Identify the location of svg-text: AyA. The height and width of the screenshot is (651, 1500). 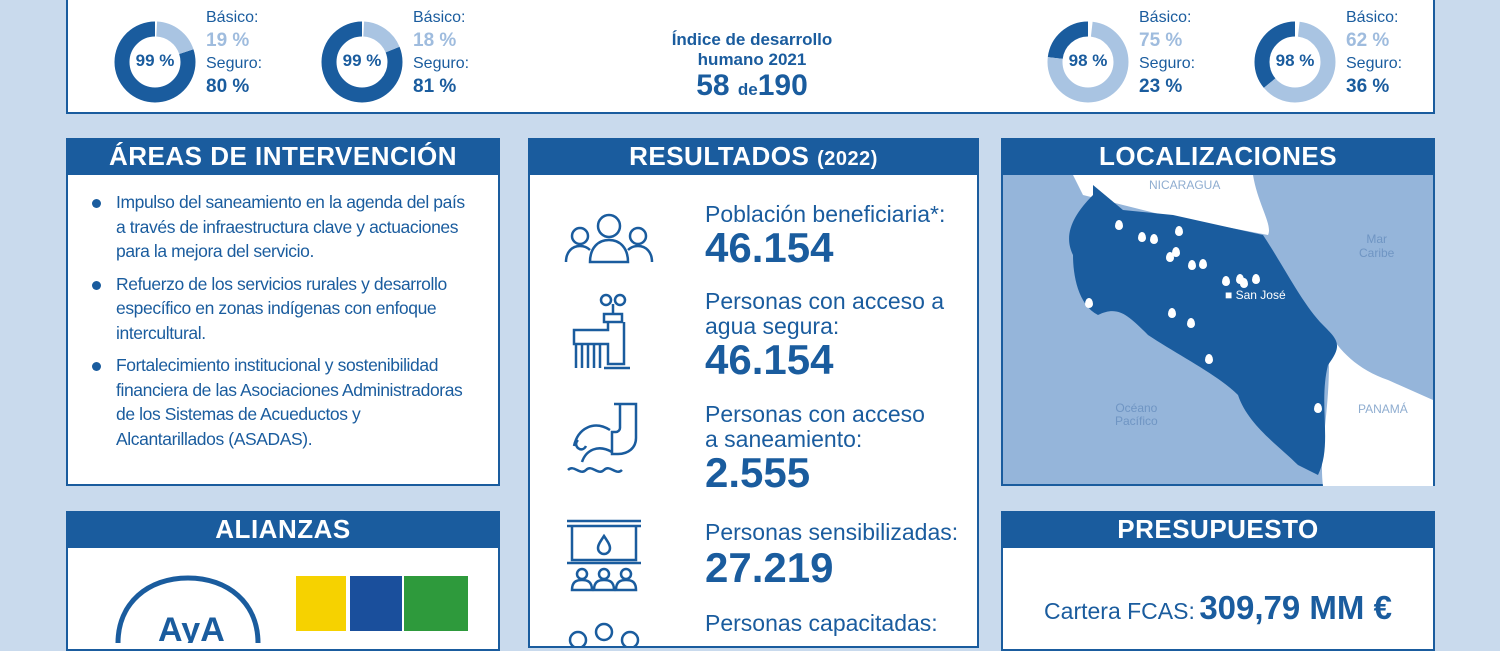
(191, 627).